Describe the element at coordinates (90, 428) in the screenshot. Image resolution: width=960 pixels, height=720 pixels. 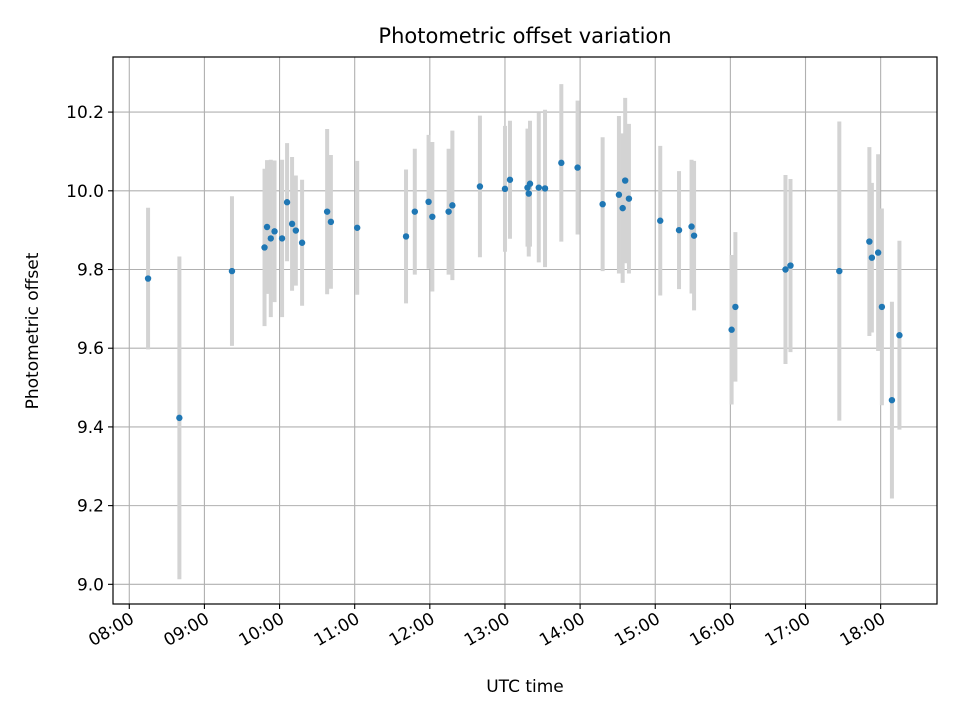
I see `y-tick-label: 9.4` at that location.